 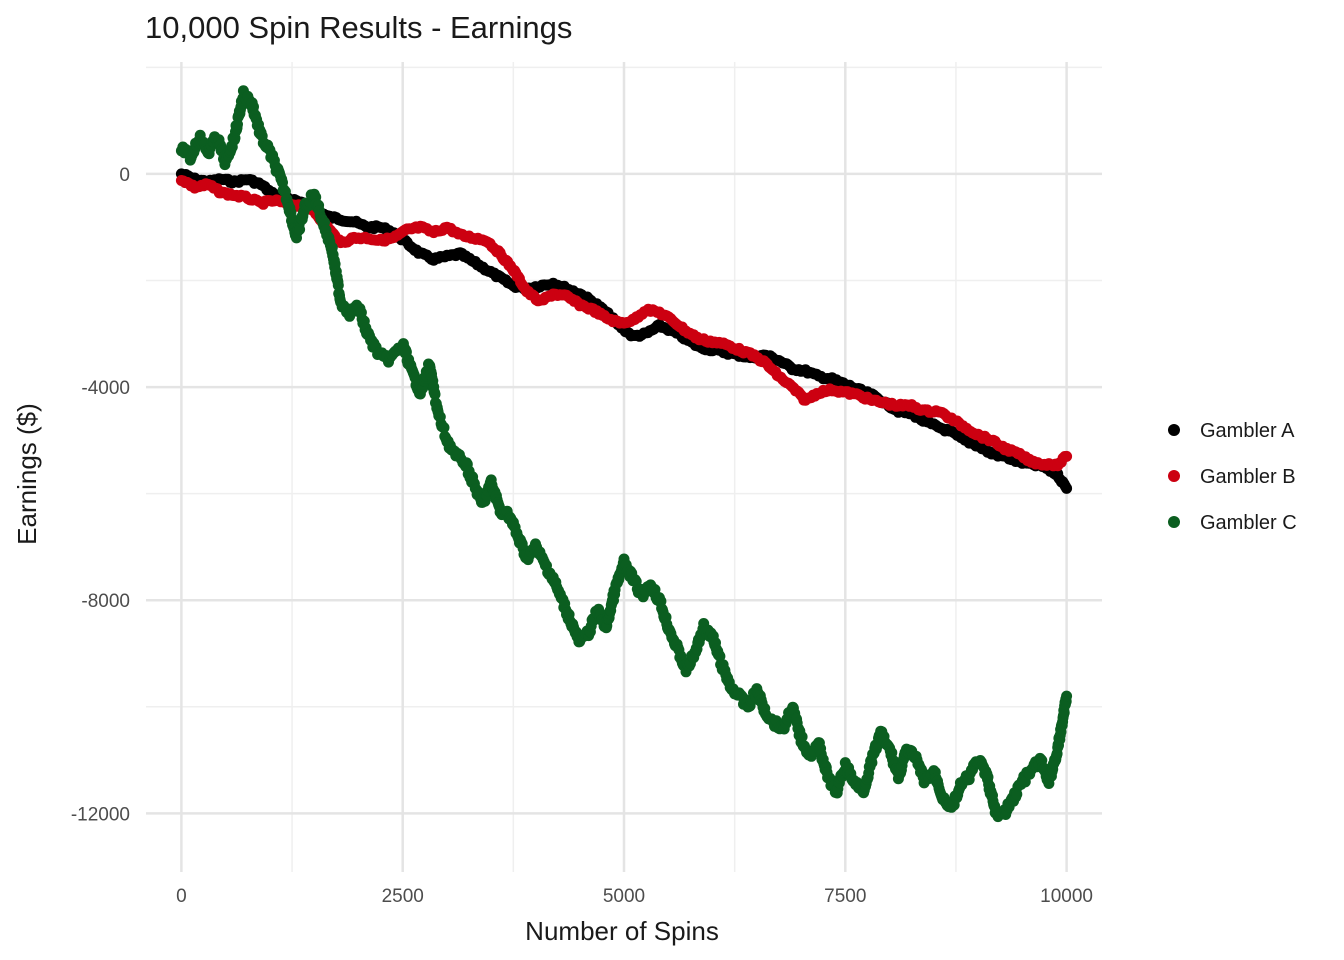 What do you see at coordinates (27, 474) in the screenshot?
I see `y-axis-label: Earnings ($)` at bounding box center [27, 474].